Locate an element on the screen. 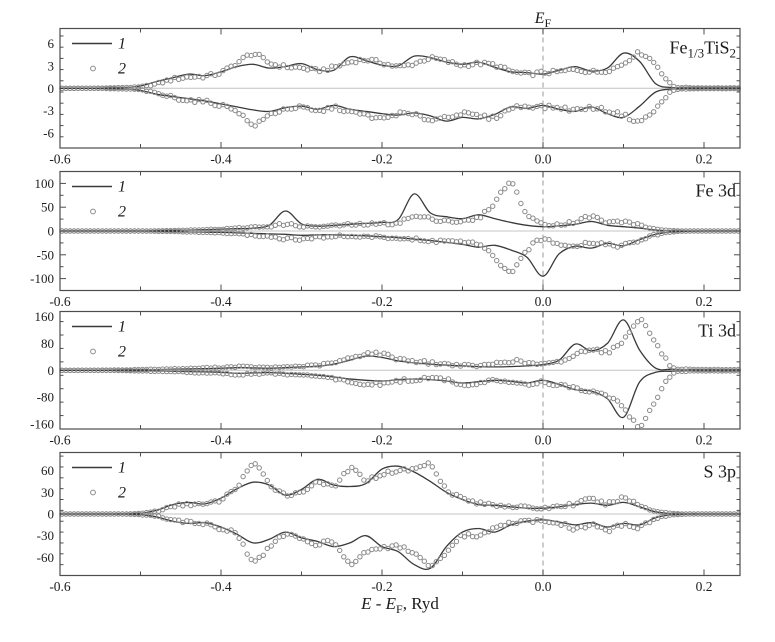 The image size is (775, 642). series-line-down is located at coordinates (400, 253).